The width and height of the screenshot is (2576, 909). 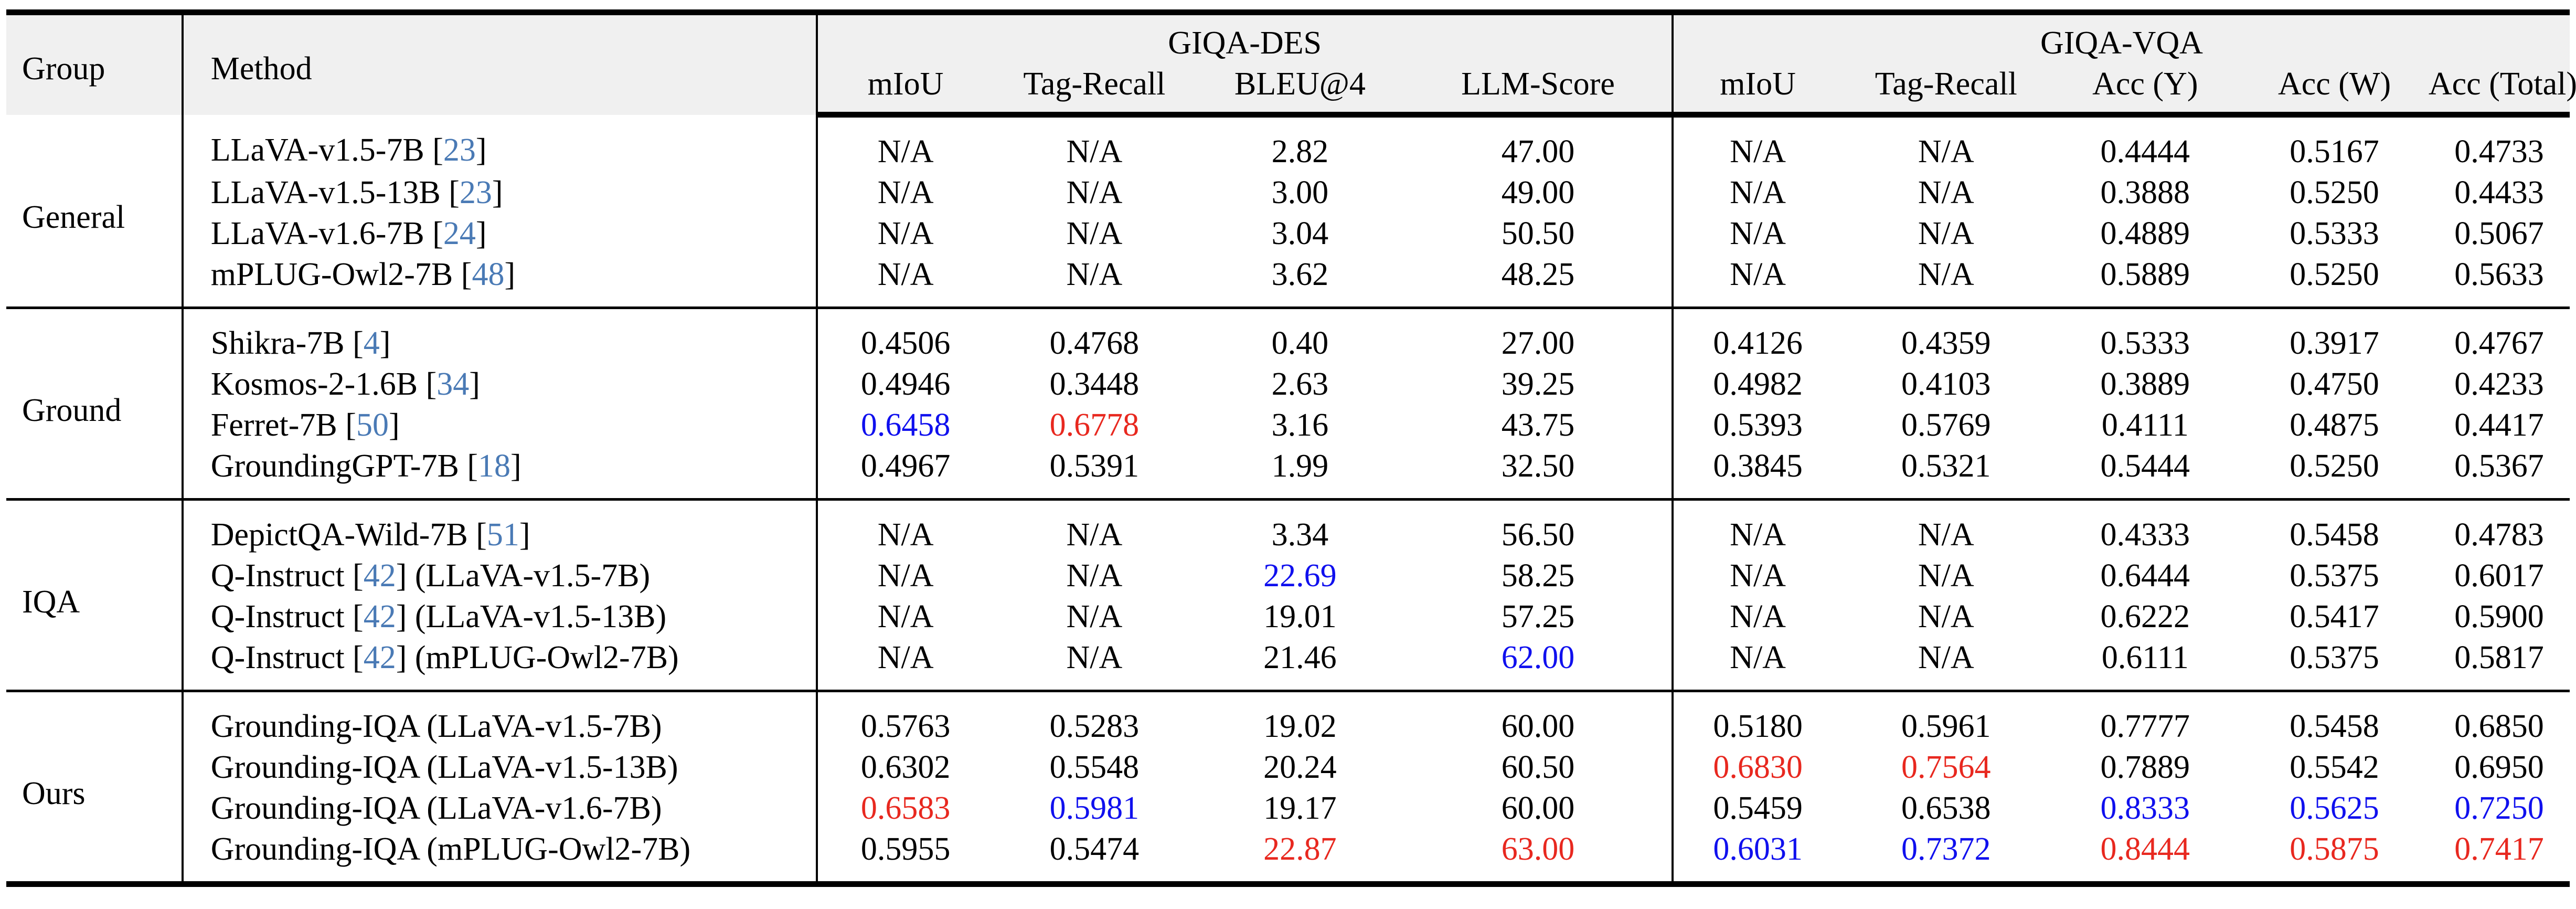 What do you see at coordinates (905, 808) in the screenshot?
I see `des-value-cell: 0.6583` at bounding box center [905, 808].